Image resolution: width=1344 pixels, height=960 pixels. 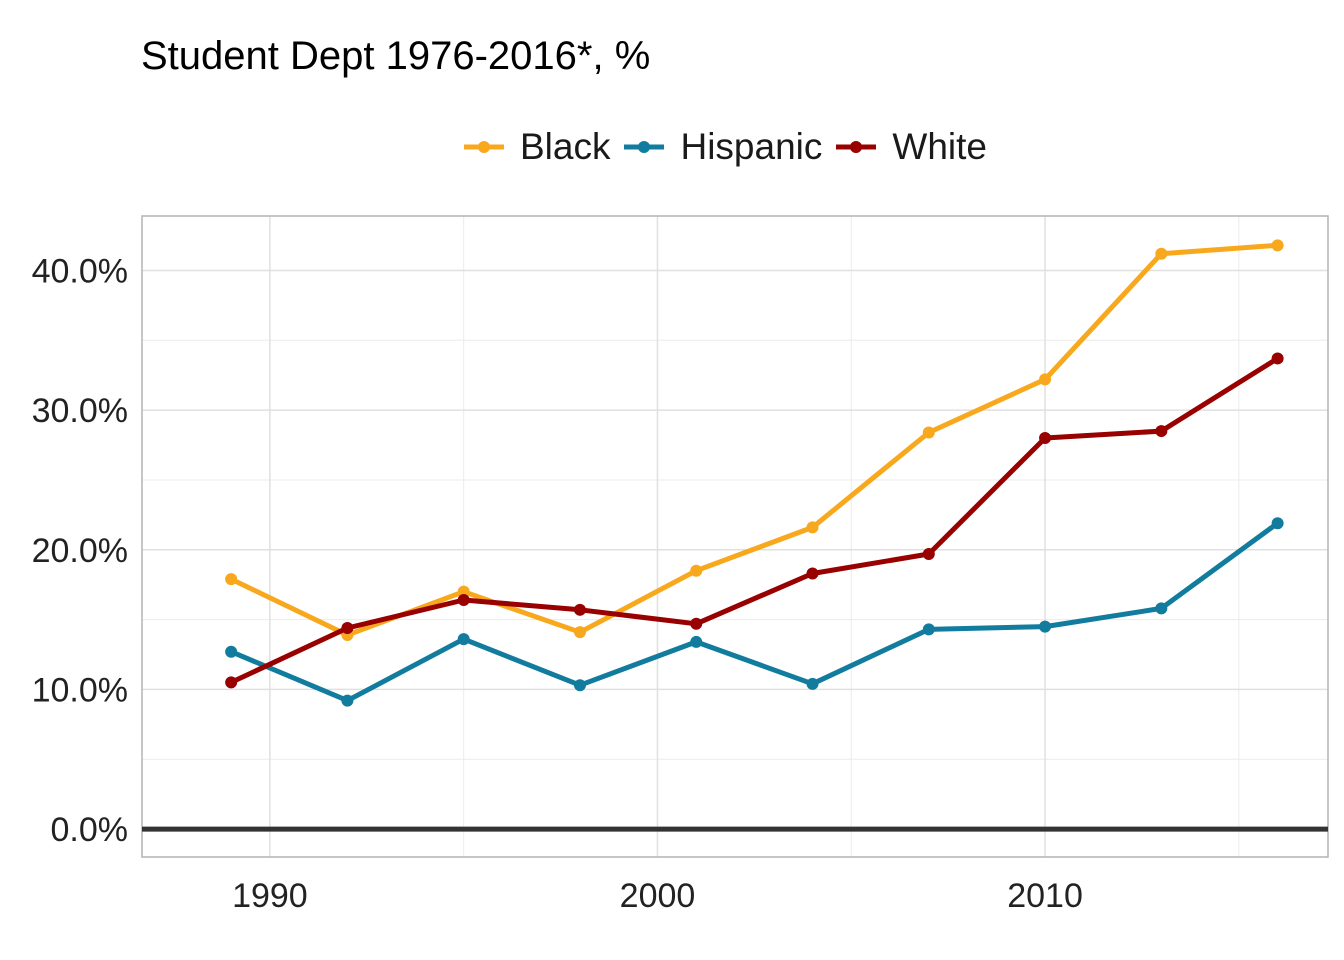 I want to click on y-tick-label: 20.0%, so click(x=80, y=551).